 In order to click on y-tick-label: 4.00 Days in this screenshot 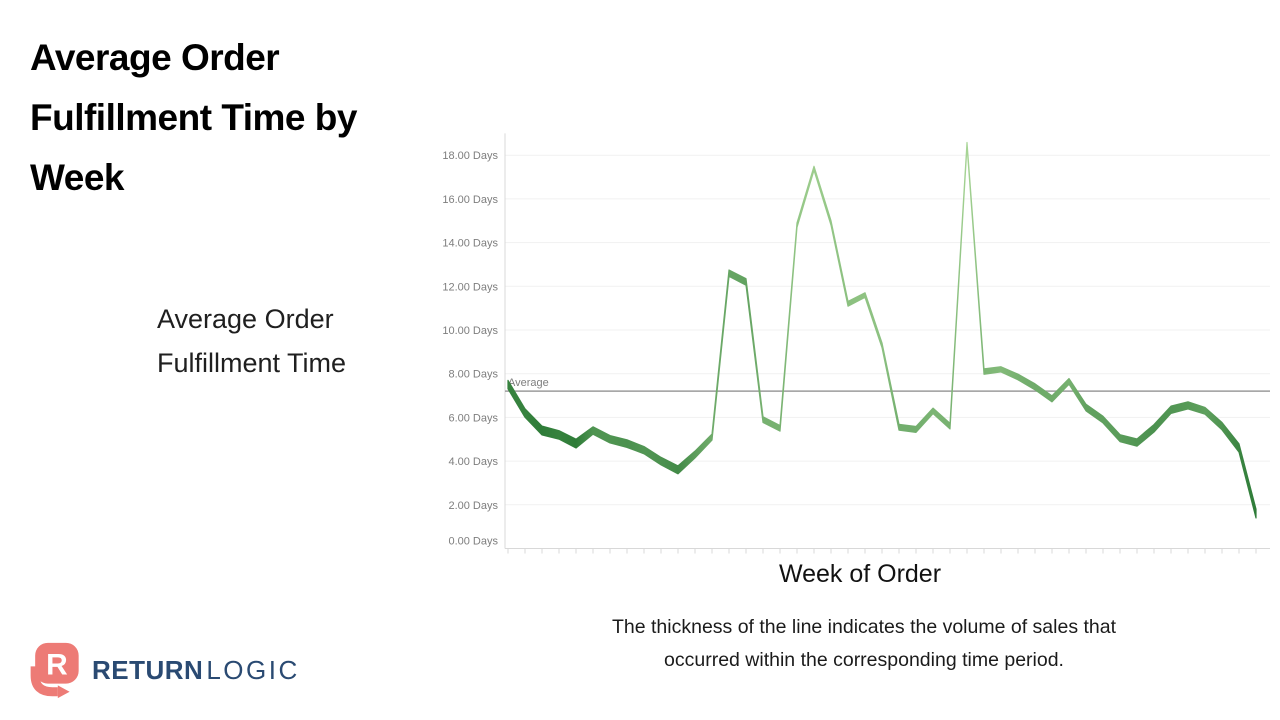, I will do `click(473, 462)`.